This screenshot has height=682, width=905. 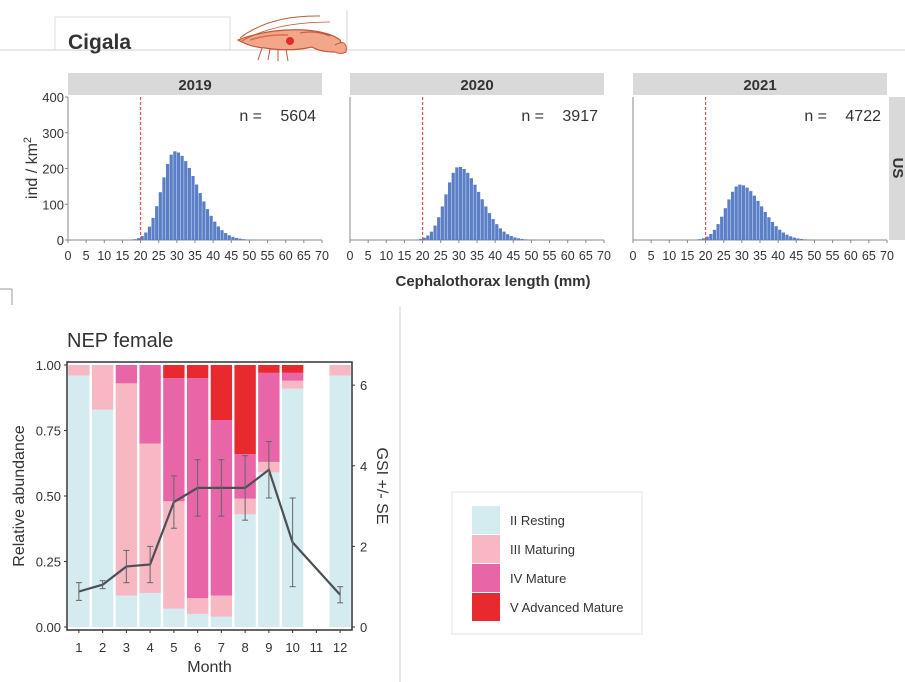 I want to click on y2-tick-label: 6, so click(x=363, y=385).